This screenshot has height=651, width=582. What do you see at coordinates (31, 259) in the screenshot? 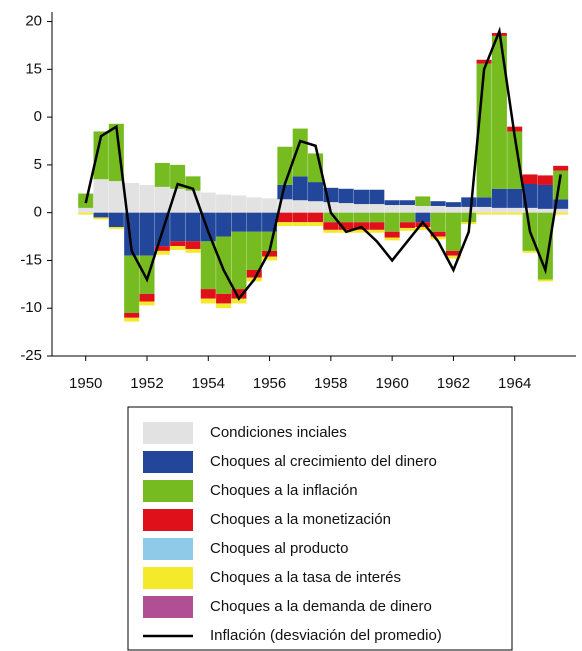
I see `y-tick-label: -15` at bounding box center [31, 259].